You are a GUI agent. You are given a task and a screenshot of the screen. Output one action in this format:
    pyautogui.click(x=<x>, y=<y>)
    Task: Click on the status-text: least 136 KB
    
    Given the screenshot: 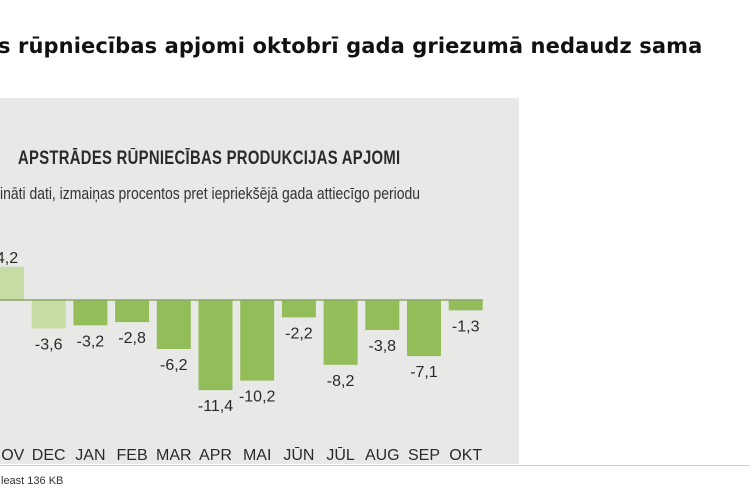 What is the action you would take?
    pyautogui.click(x=32, y=481)
    